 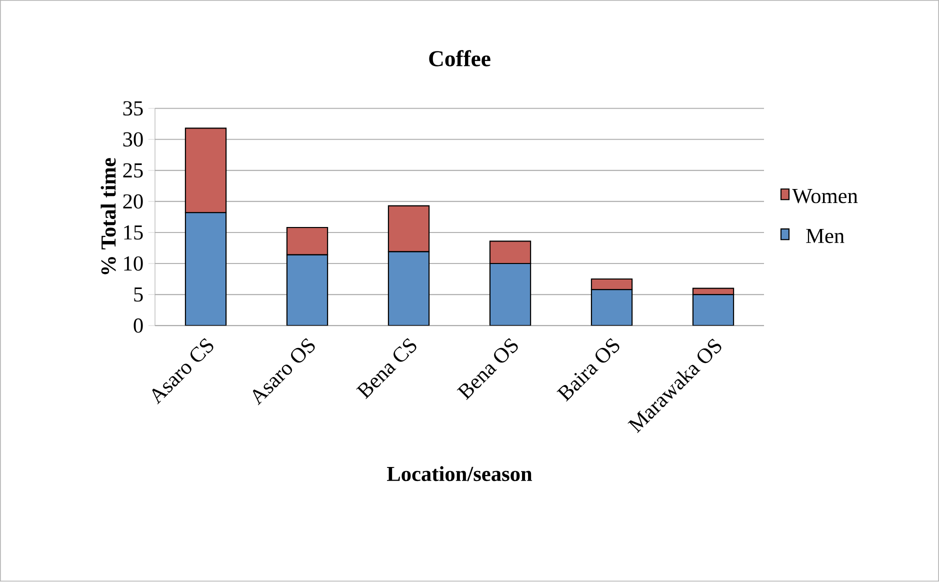 I want to click on y-tick-label: 25, so click(x=133, y=171).